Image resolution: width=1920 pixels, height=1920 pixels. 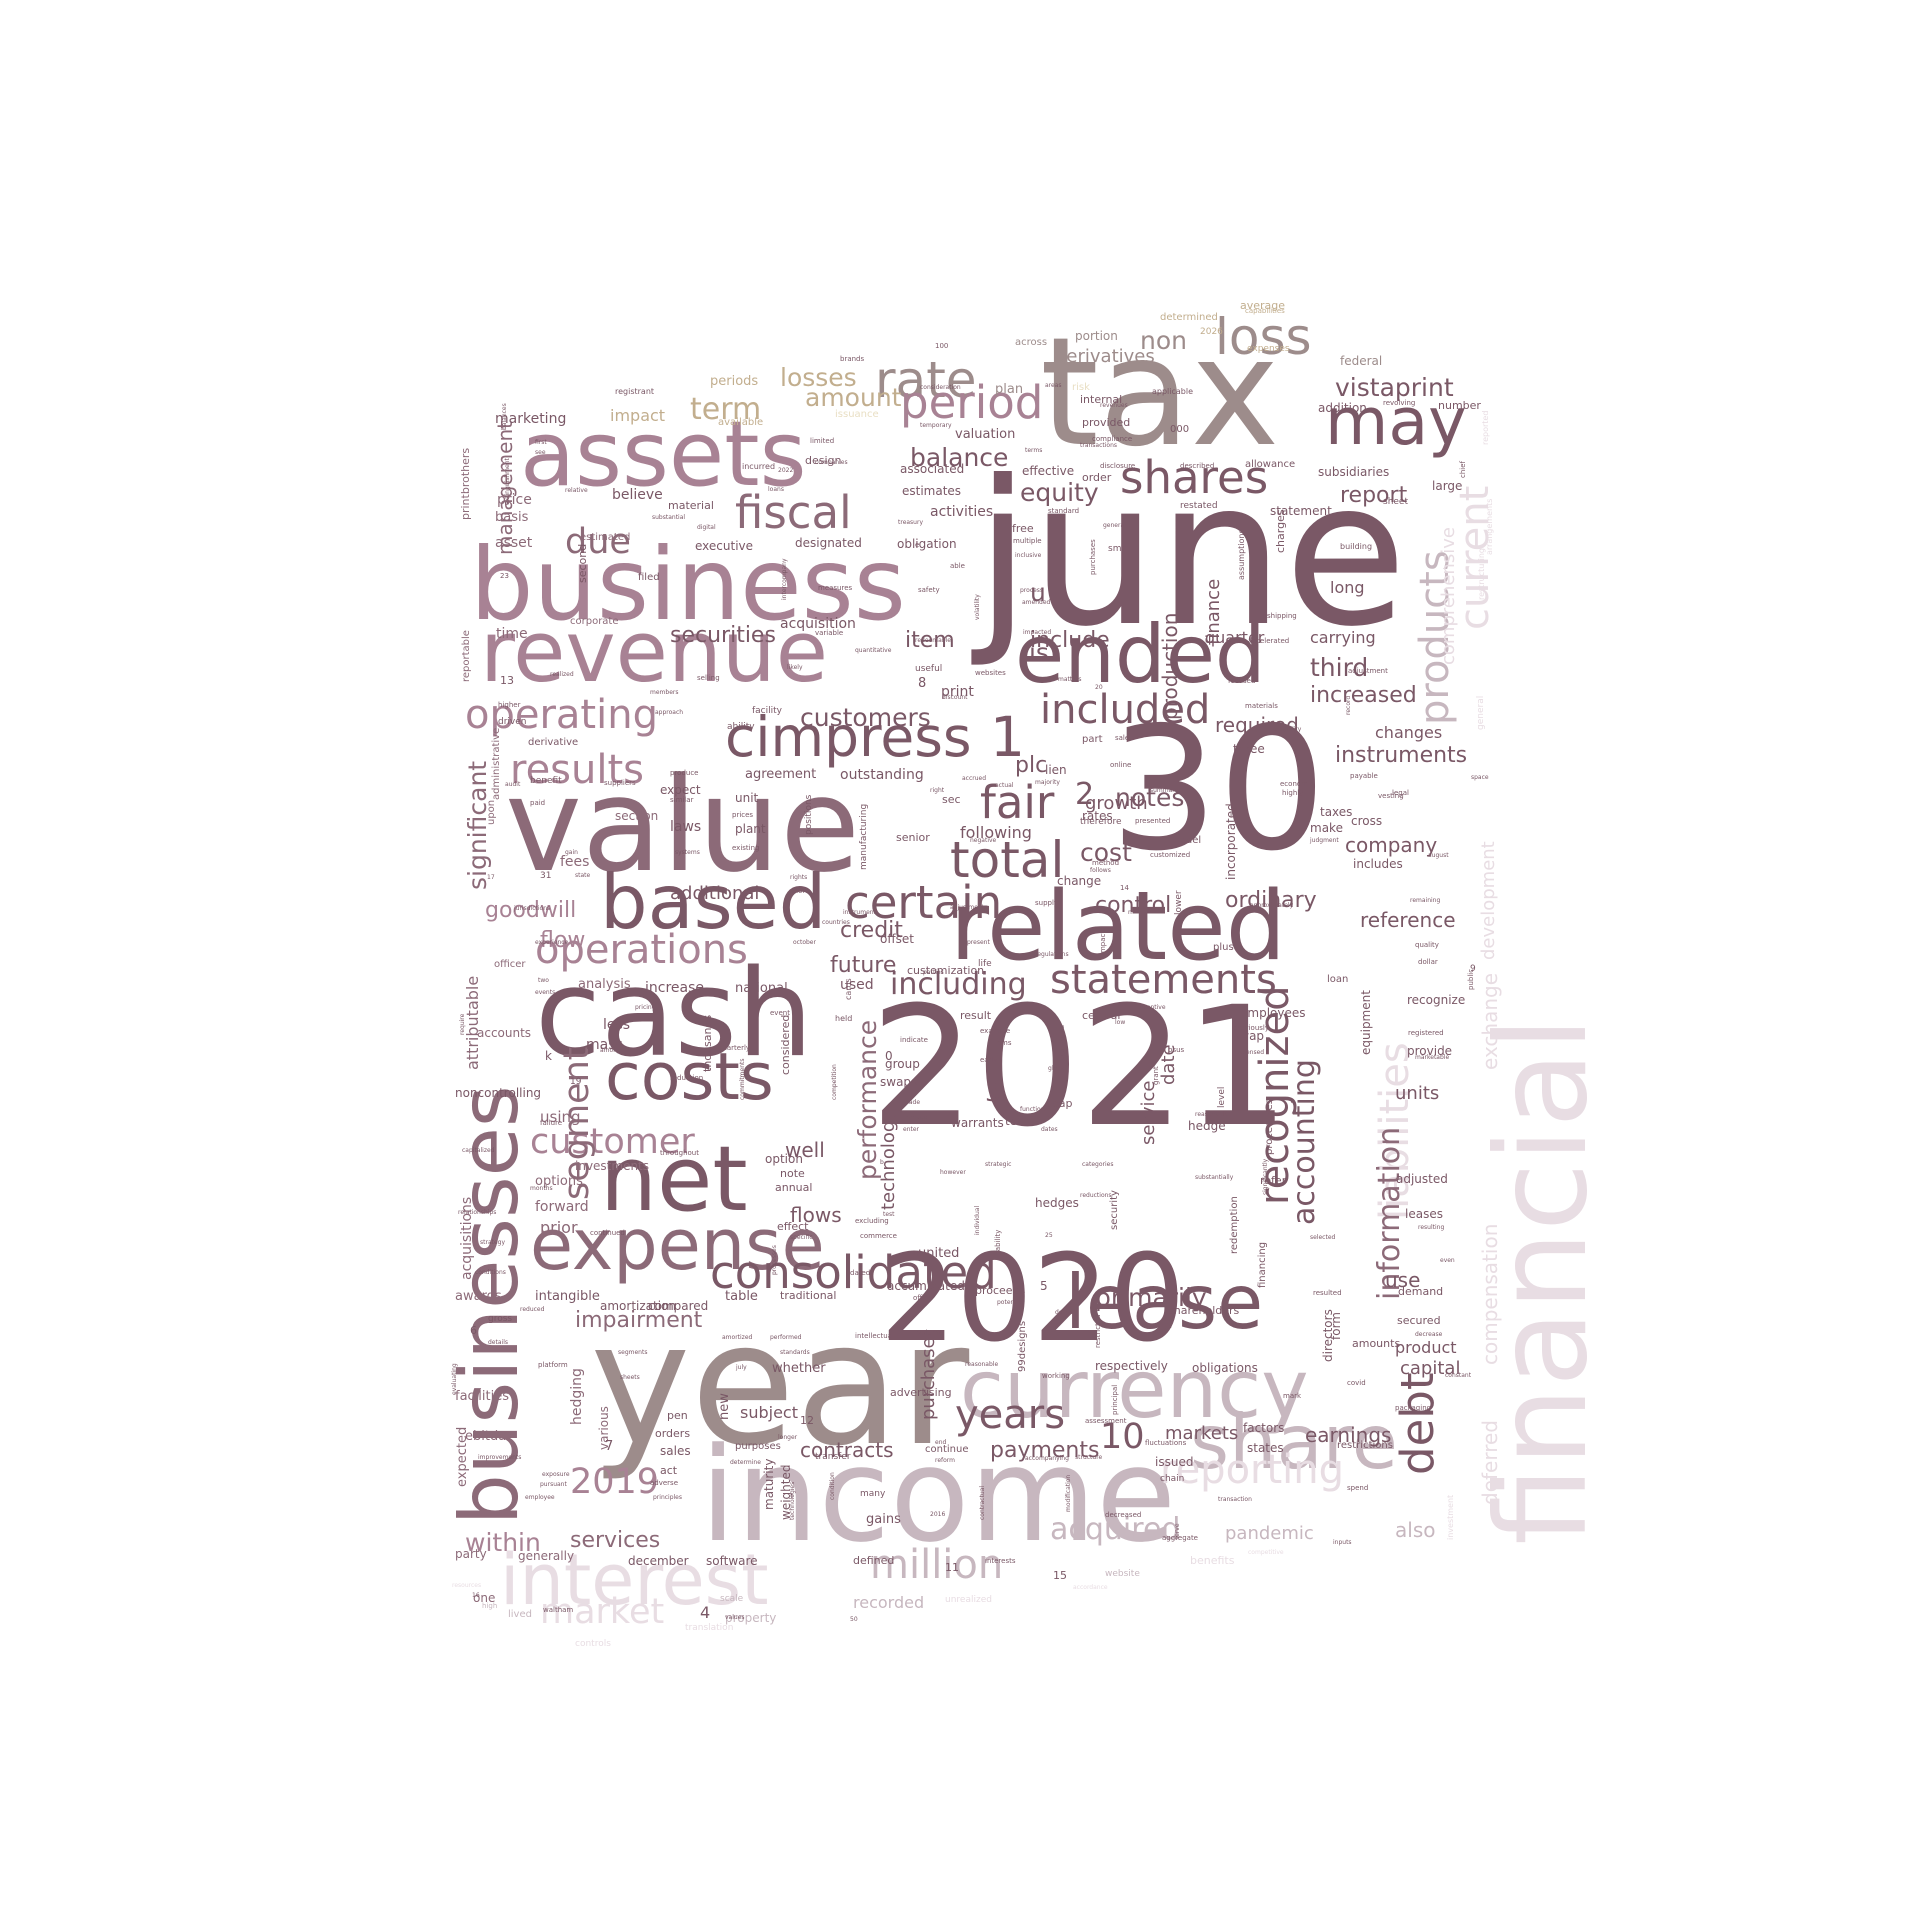 What do you see at coordinates (982, 1502) in the screenshot?
I see `cloud-word: contractual` at bounding box center [982, 1502].